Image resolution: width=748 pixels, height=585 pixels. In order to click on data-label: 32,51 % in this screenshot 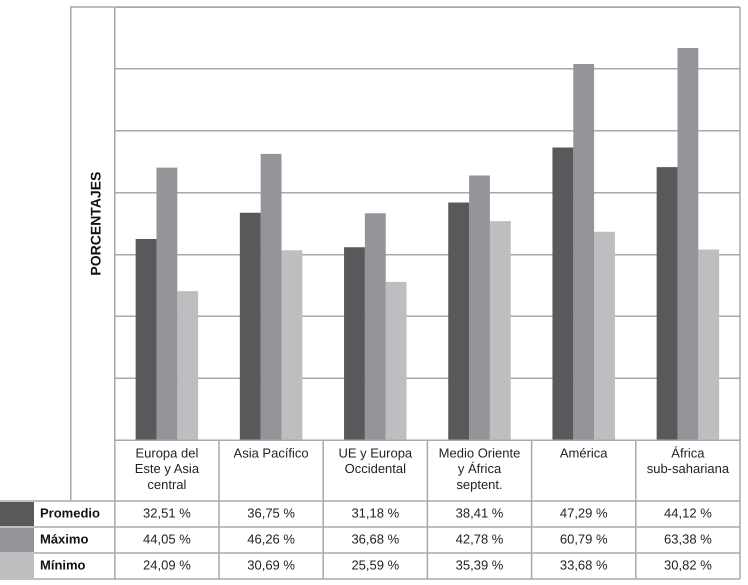, I will do `click(167, 513)`.